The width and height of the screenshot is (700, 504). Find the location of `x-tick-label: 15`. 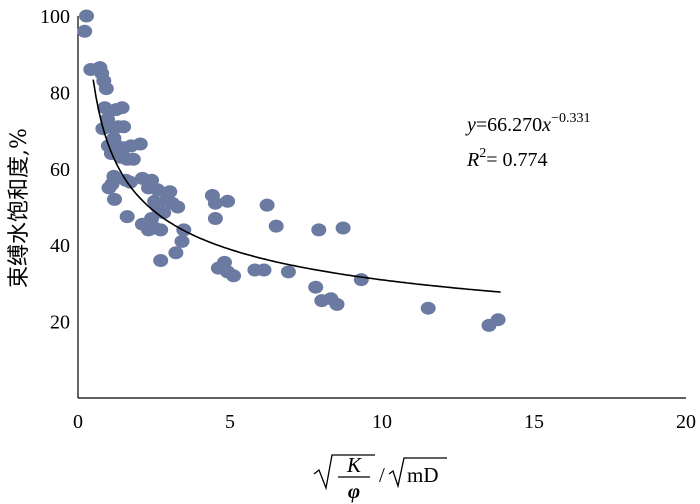

x-tick-label: 15 is located at coordinates (534, 422).